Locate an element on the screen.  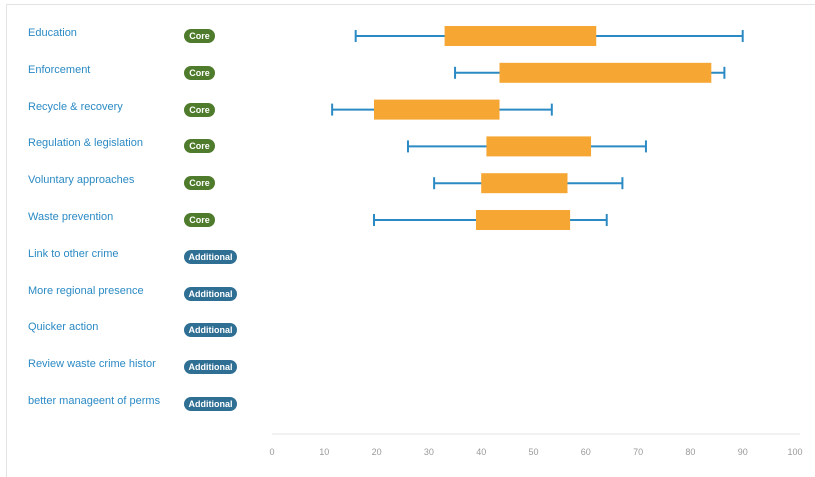
row-label: Regulation & legislation is located at coordinates (85, 143).